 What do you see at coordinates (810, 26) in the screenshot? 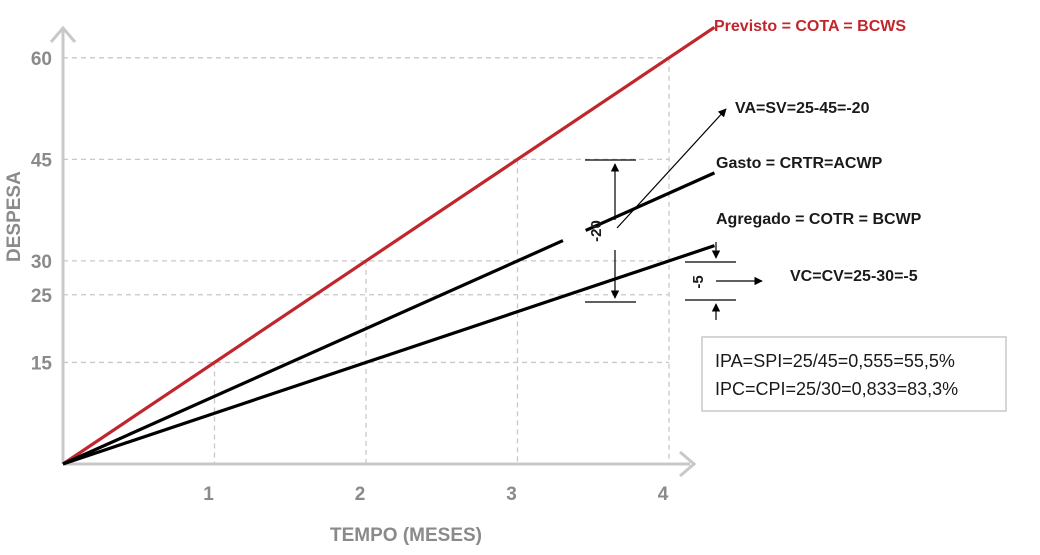
I see `series-label-planned: Previsto = COTA = BCWS` at bounding box center [810, 26].